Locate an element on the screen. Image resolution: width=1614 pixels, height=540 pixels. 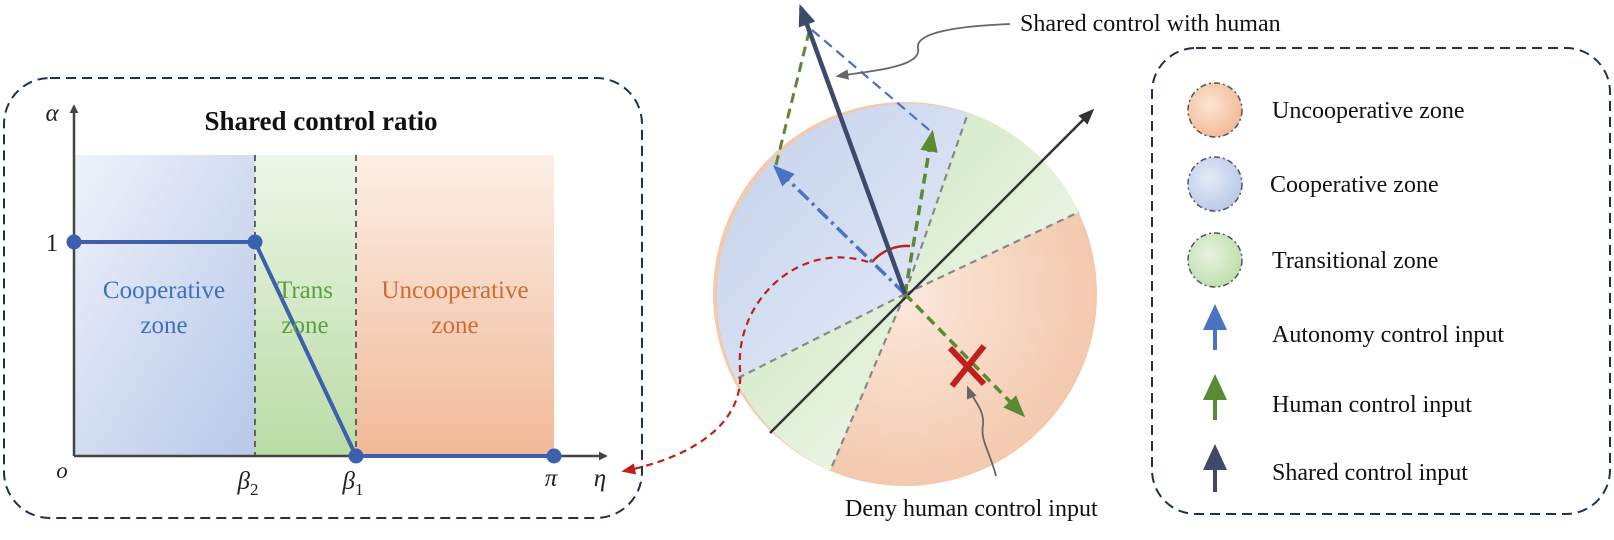
shared-callout-label: Shared control with human is located at coordinates (1150, 24).